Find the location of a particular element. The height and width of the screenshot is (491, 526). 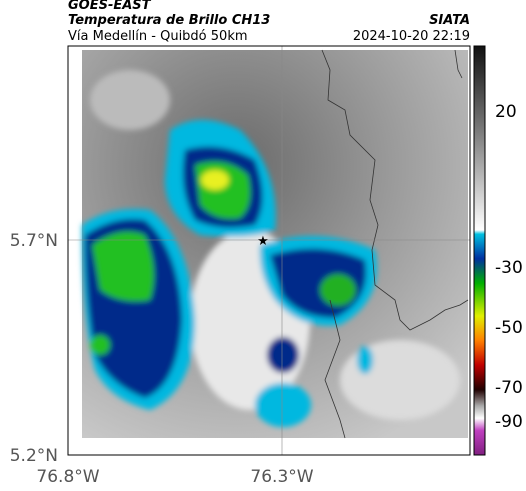

route: Vía Medellín - Quibdó 50km is located at coordinates (158, 36).